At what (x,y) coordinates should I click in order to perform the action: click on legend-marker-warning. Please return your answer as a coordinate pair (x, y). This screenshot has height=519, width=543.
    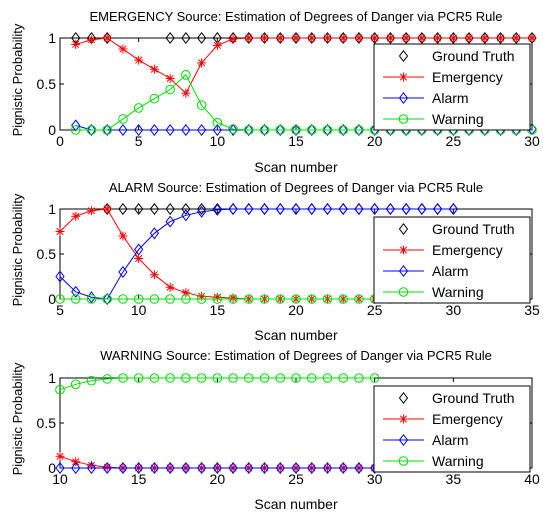
    Looking at the image, I should click on (403, 119).